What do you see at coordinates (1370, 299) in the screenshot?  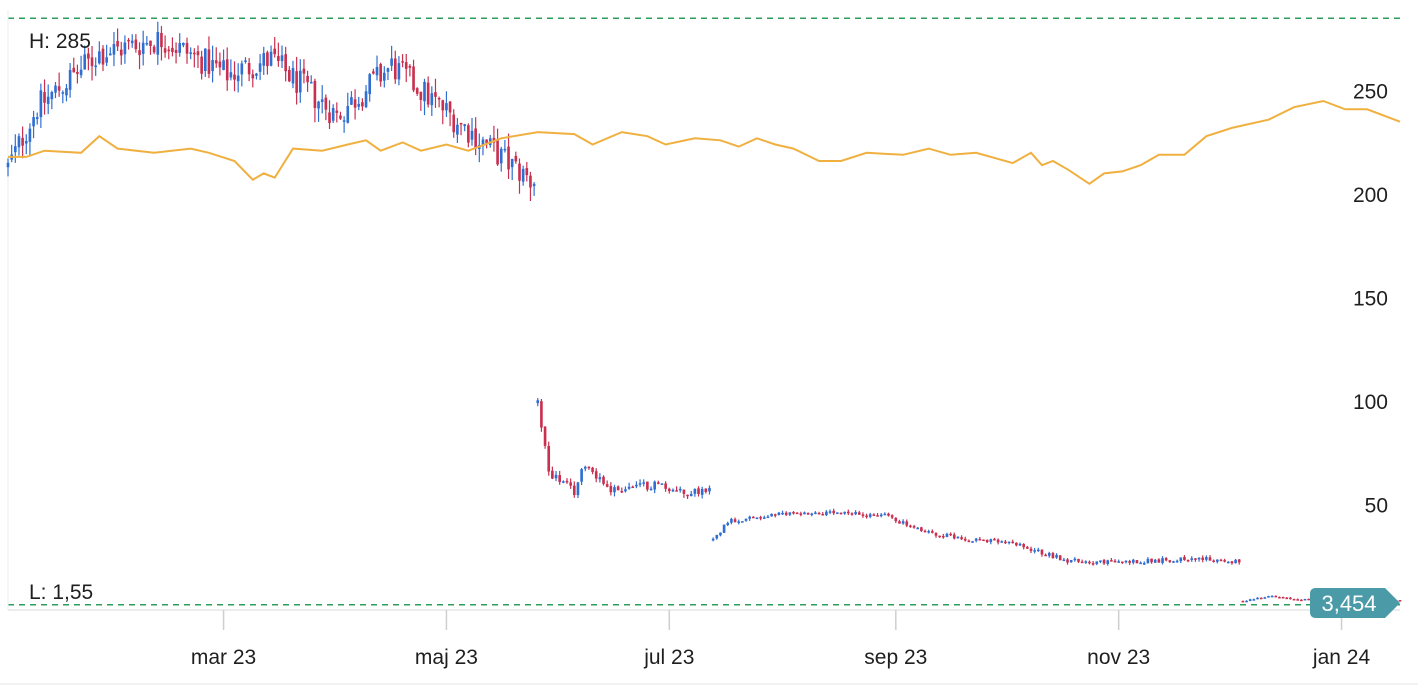 I see `y-axis-ticks: 50 100 150 200 250` at bounding box center [1370, 299].